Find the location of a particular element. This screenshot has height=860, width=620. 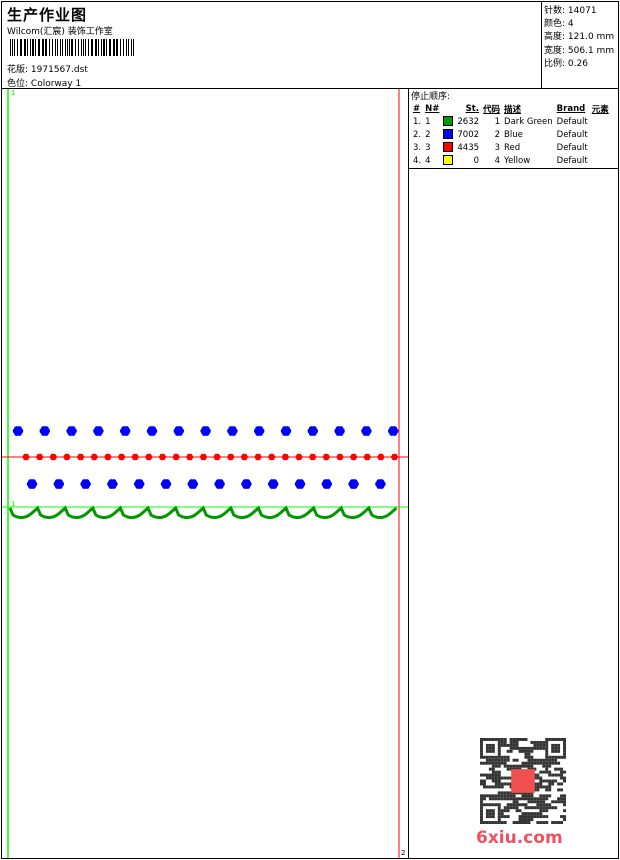

seal-stamp is located at coordinates (523, 781).